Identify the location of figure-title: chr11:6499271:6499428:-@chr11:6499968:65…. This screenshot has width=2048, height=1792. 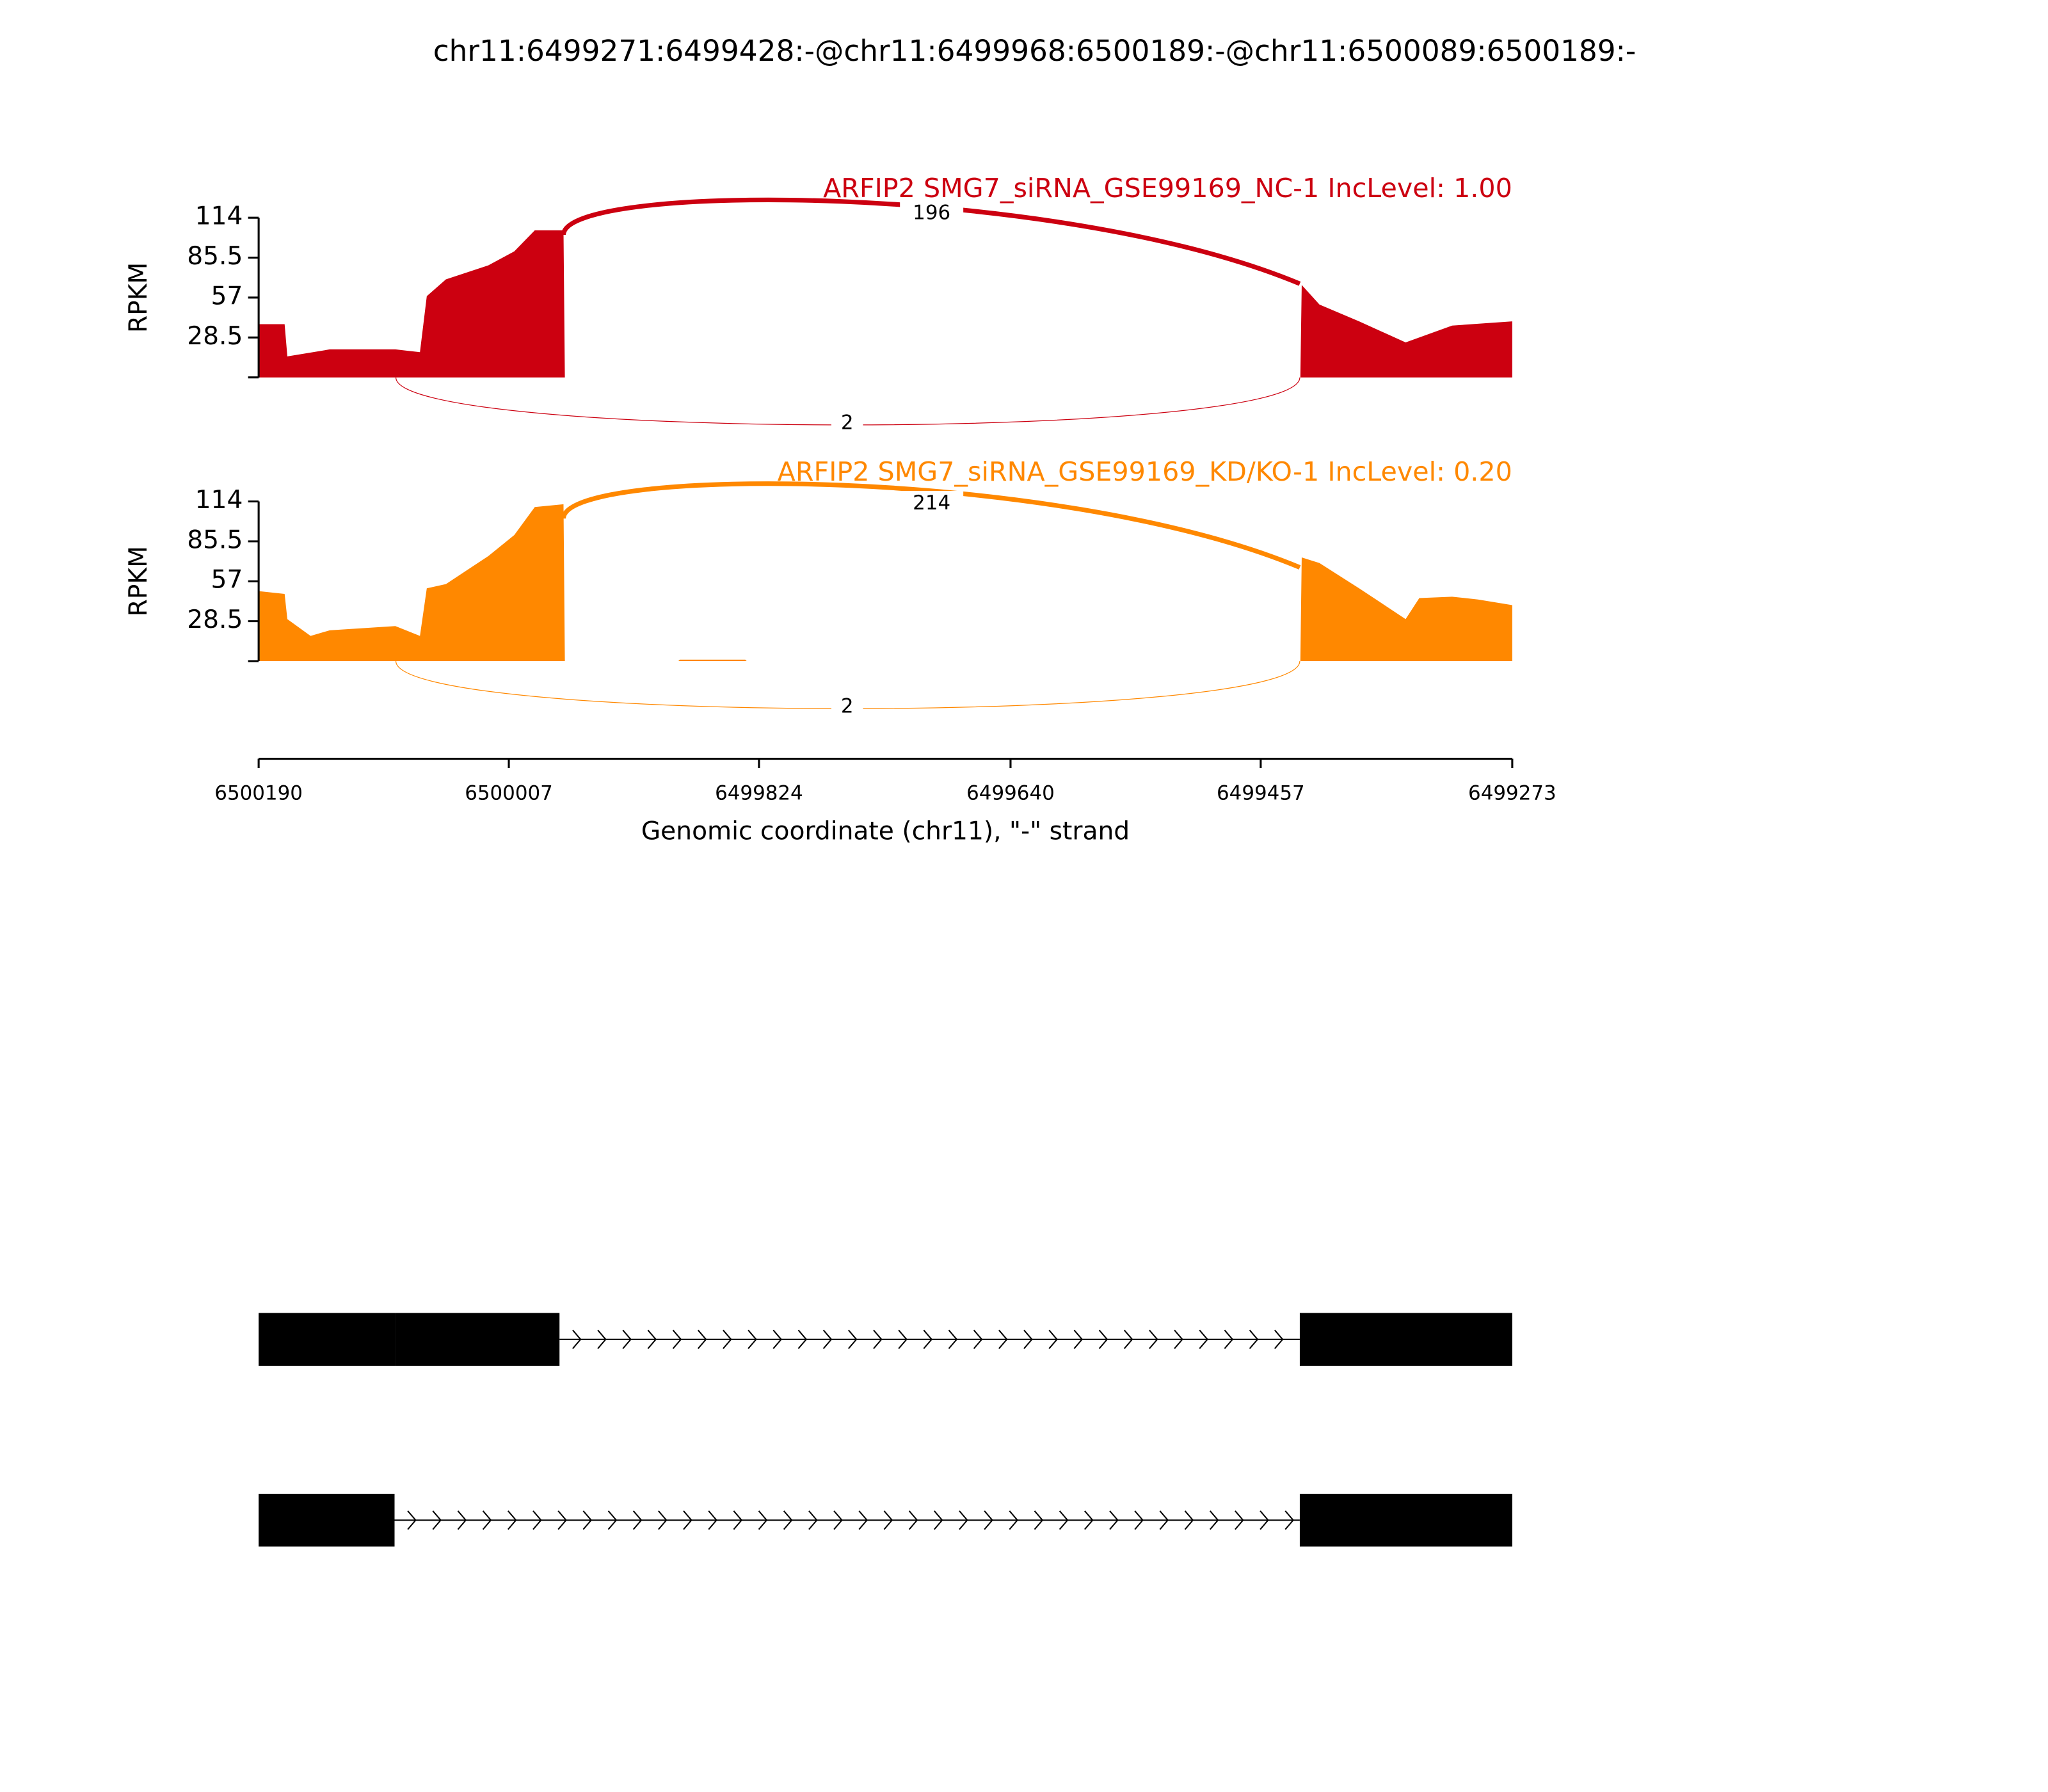
(1034, 51).